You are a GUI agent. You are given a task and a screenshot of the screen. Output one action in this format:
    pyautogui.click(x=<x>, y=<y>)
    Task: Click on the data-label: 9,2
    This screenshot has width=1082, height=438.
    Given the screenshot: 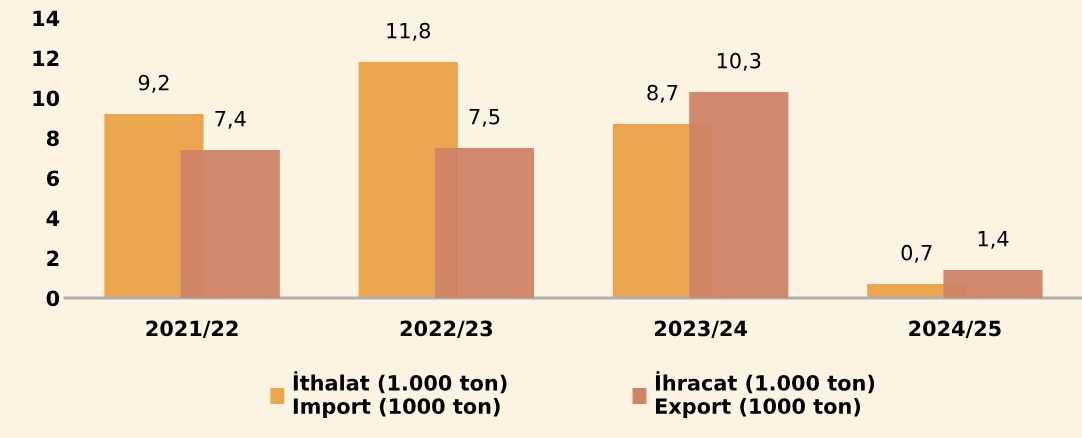 What is the action you would take?
    pyautogui.click(x=153, y=83)
    